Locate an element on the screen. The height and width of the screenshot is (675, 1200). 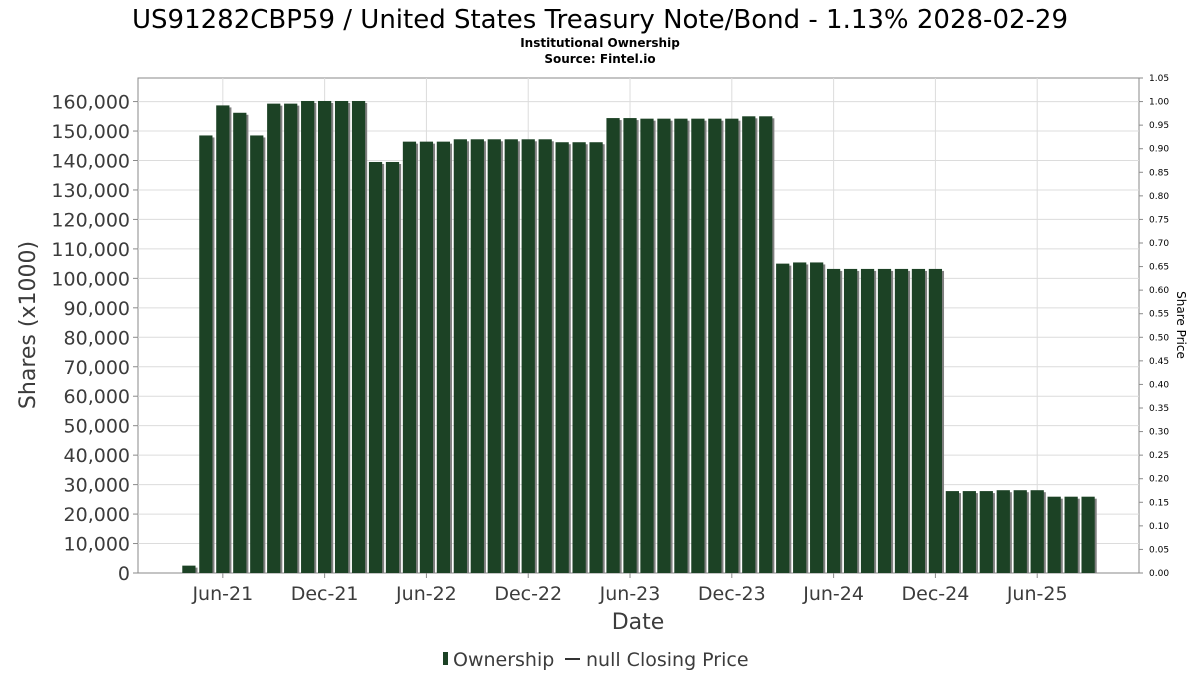
y2-tick-label: 0.50 is located at coordinates (1159, 338).